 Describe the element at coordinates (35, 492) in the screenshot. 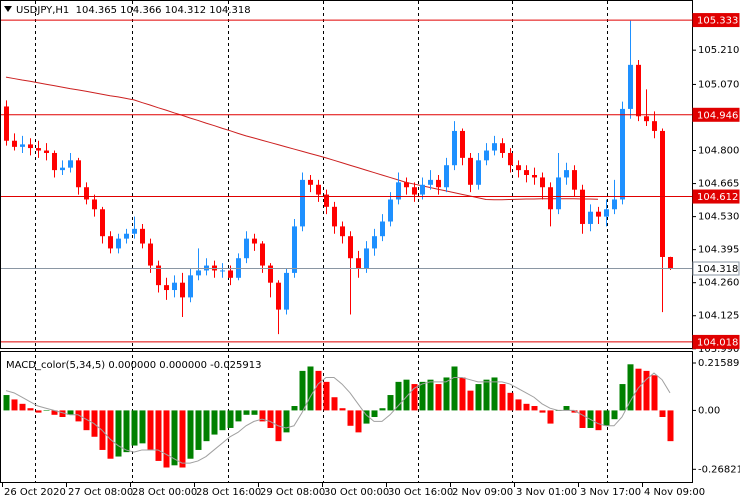

I see `x-tick-label: 26 Oct 2020` at that location.